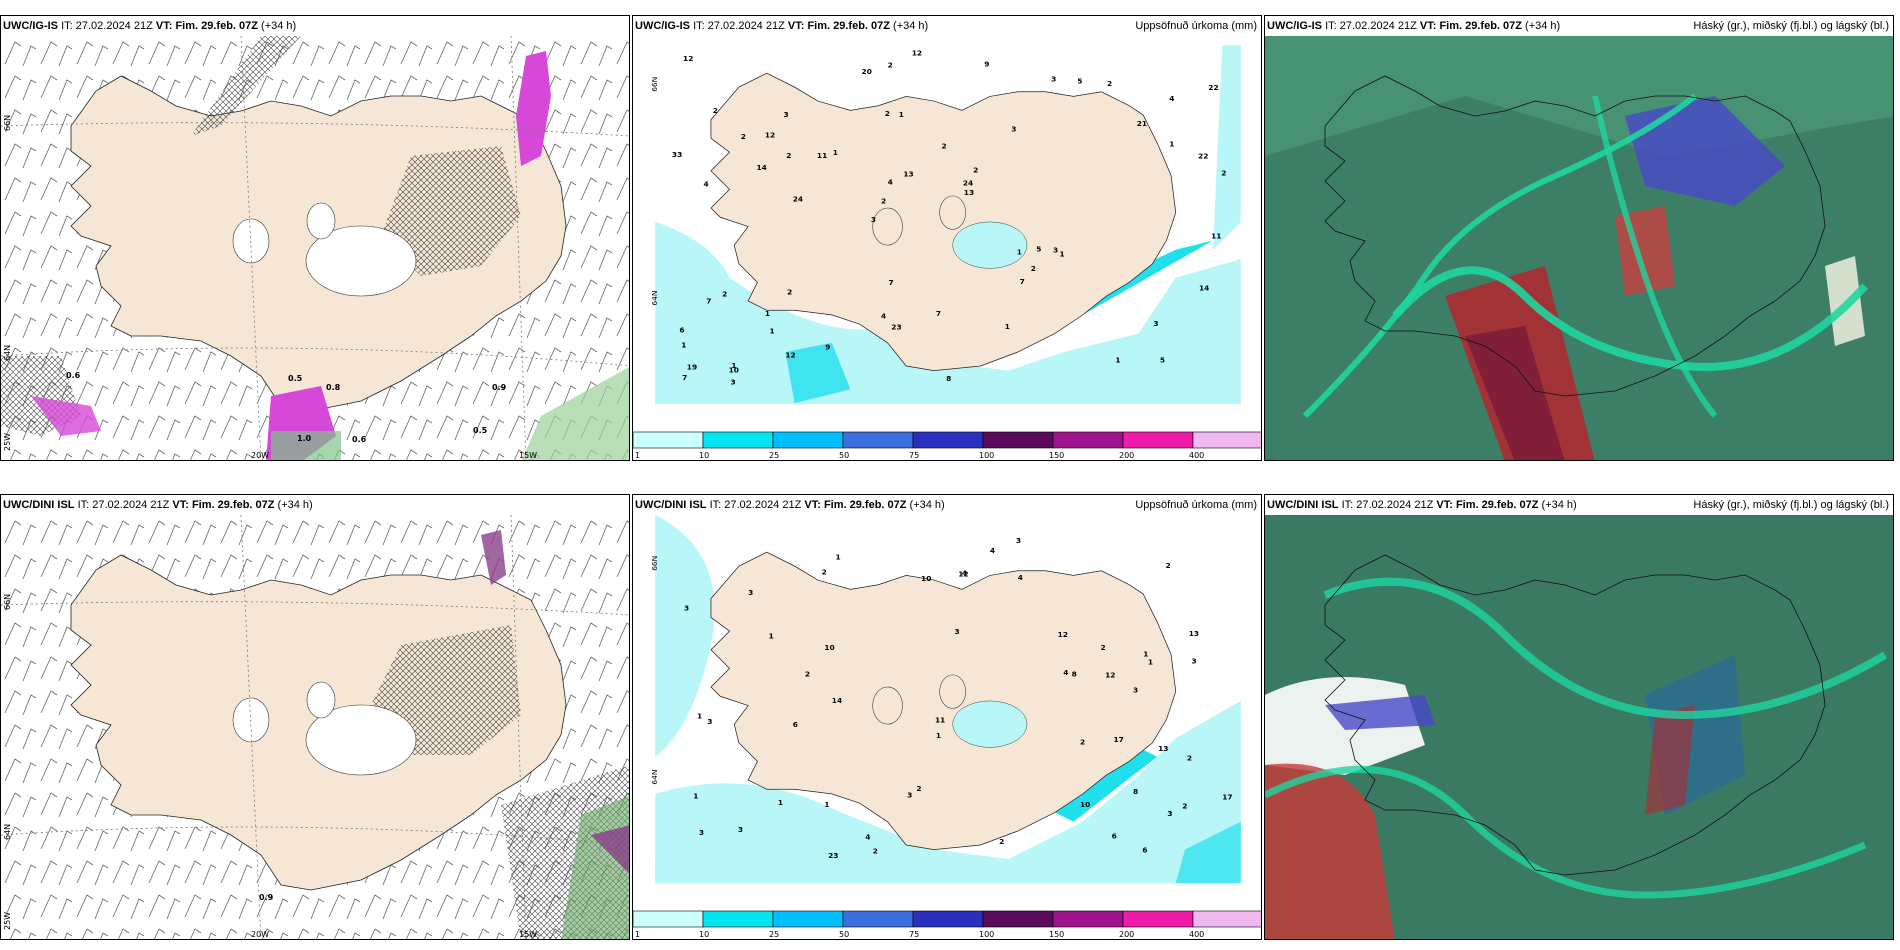 Image resolution: width=1900 pixels, height=950 pixels. What do you see at coordinates (986, 64) in the screenshot?
I see `precip-value: 9` at bounding box center [986, 64].